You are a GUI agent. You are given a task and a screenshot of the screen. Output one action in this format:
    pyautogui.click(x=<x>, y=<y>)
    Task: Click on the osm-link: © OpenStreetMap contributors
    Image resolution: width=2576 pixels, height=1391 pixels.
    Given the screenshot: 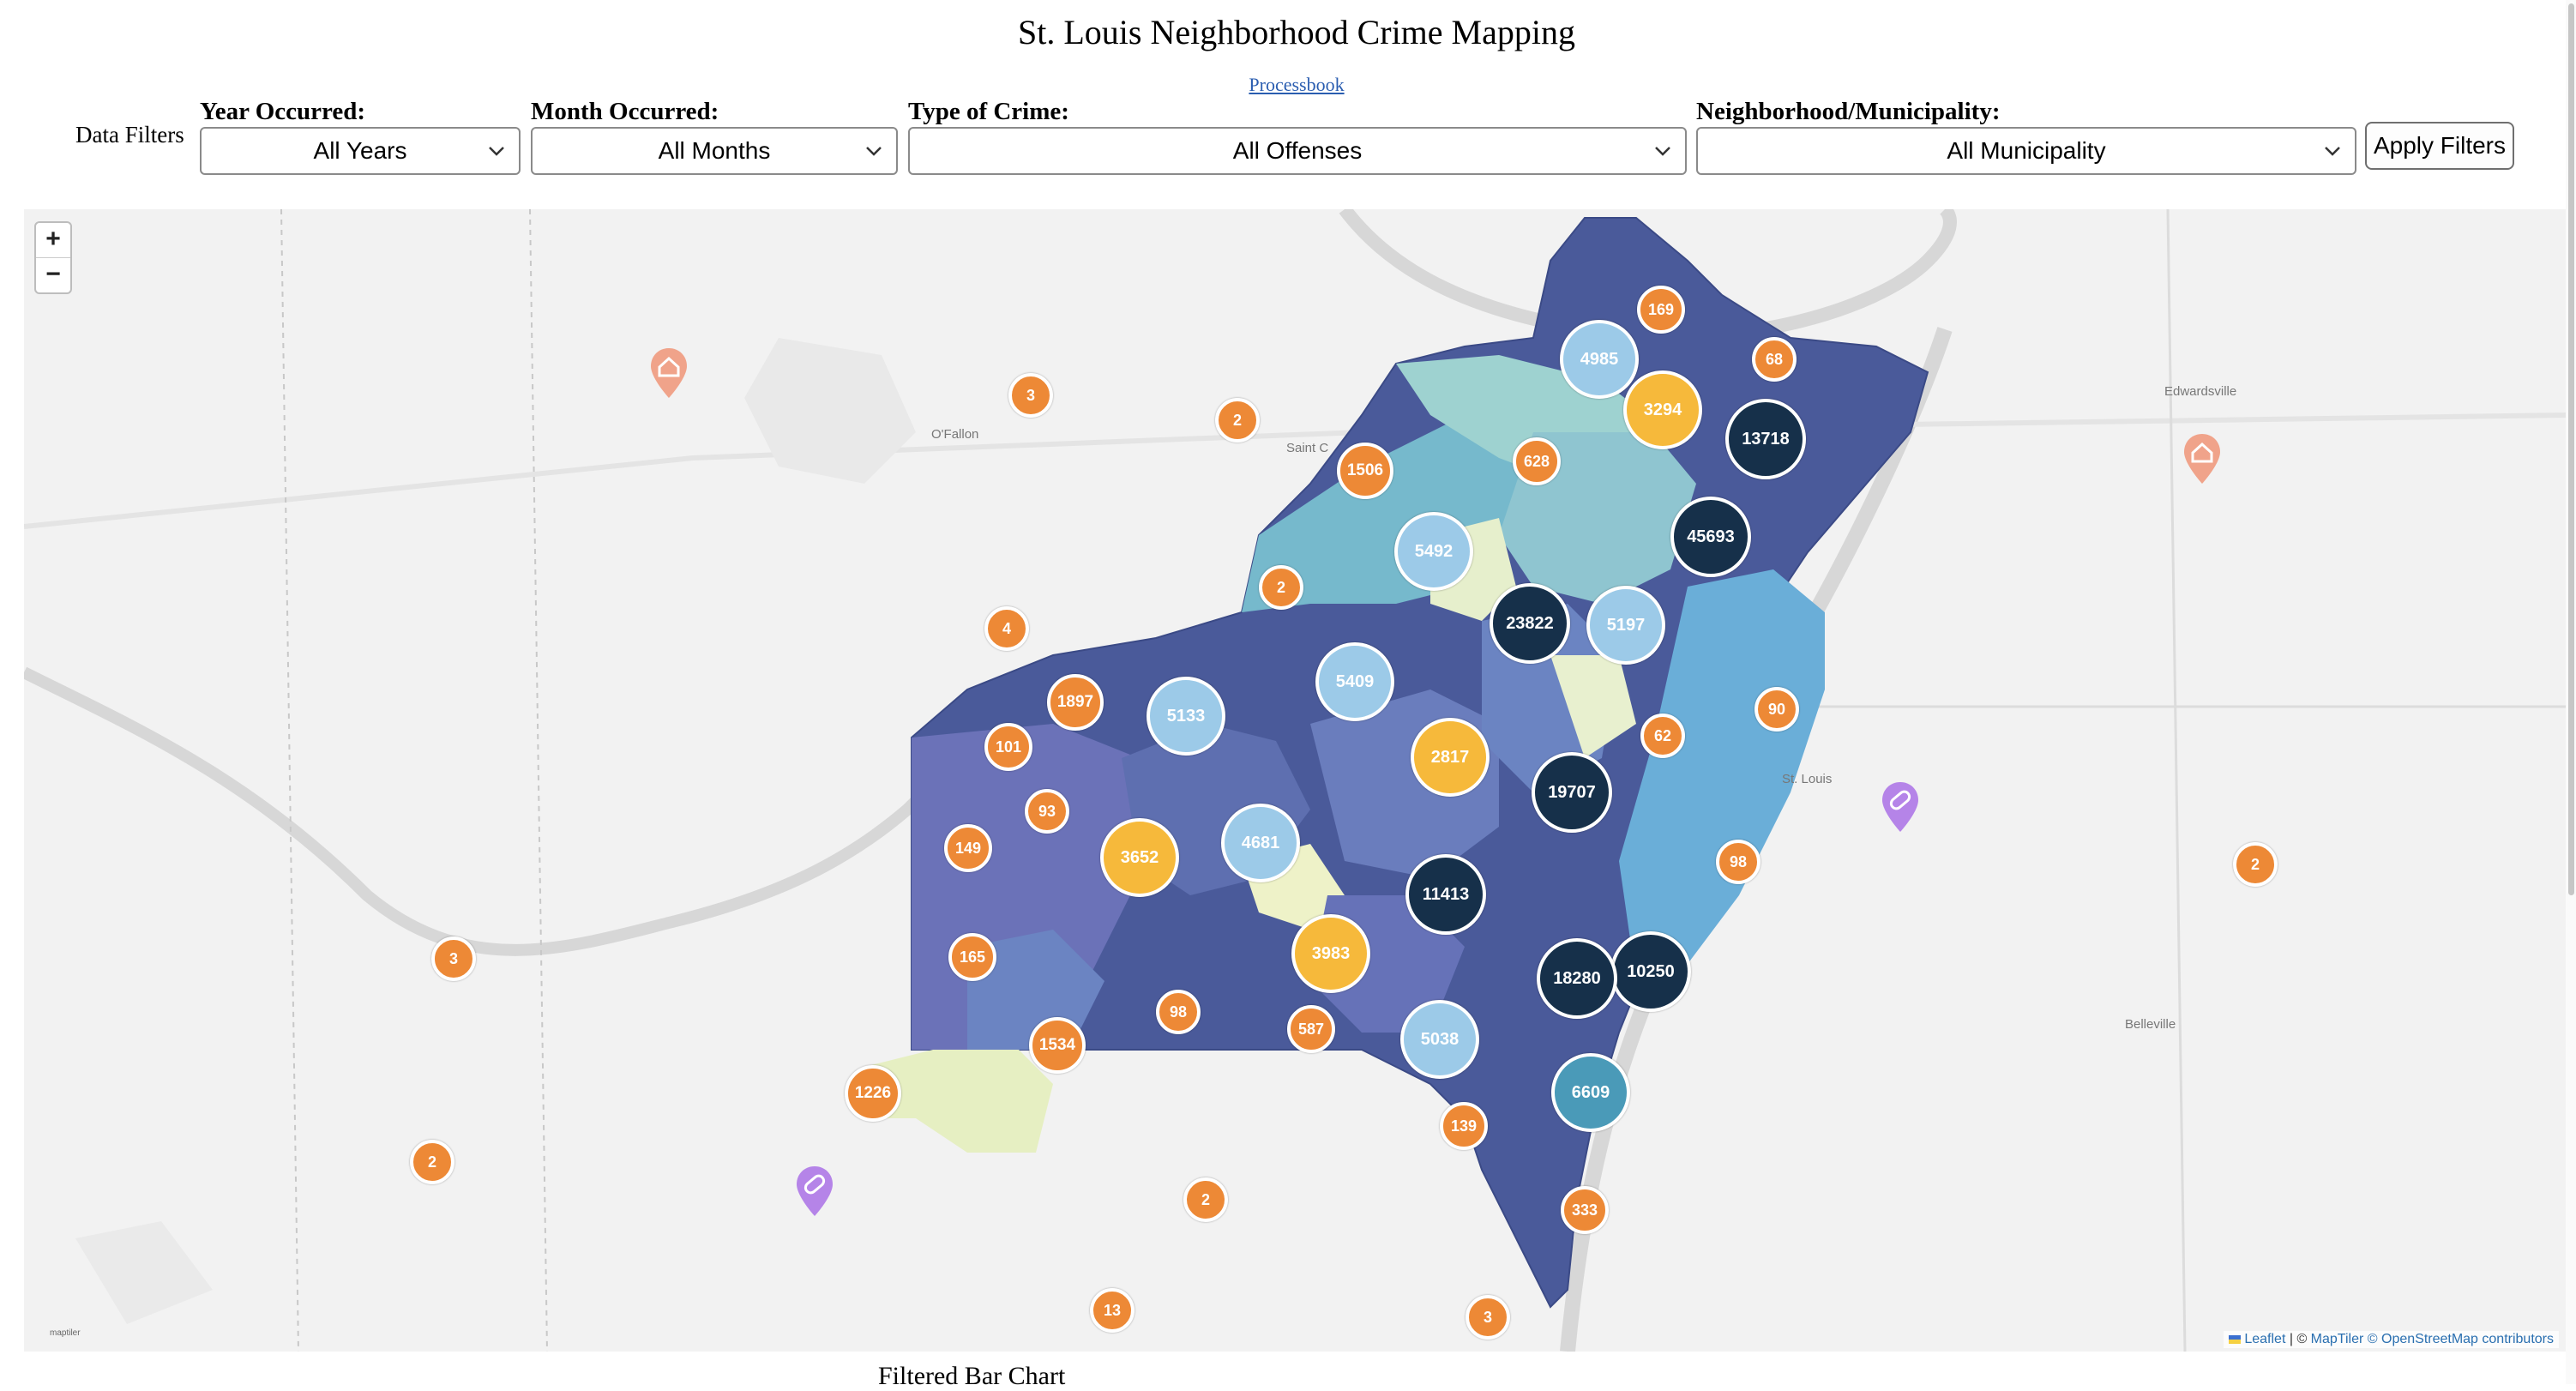 What is the action you would take?
    pyautogui.click(x=2460, y=1339)
    